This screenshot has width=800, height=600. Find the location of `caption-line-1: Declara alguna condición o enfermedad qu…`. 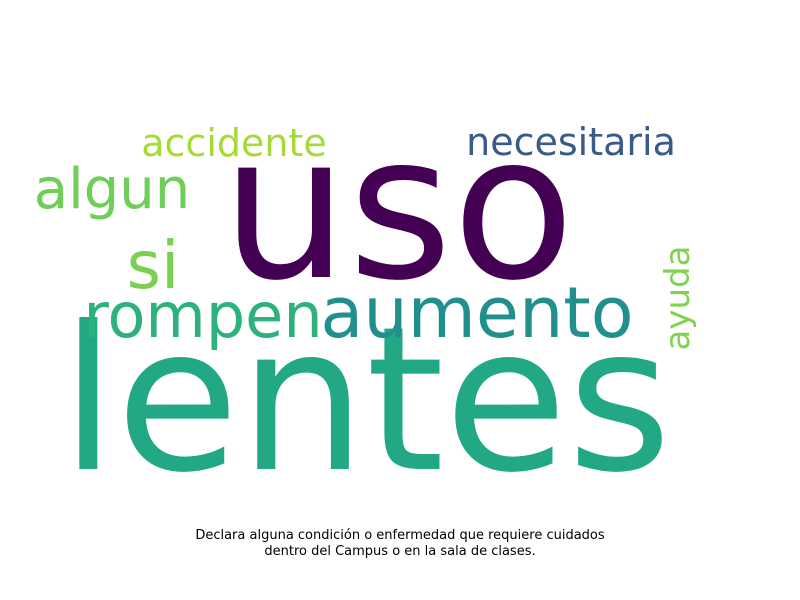

caption-line-1: Declara alguna condición o enfermedad qu… is located at coordinates (400, 535).